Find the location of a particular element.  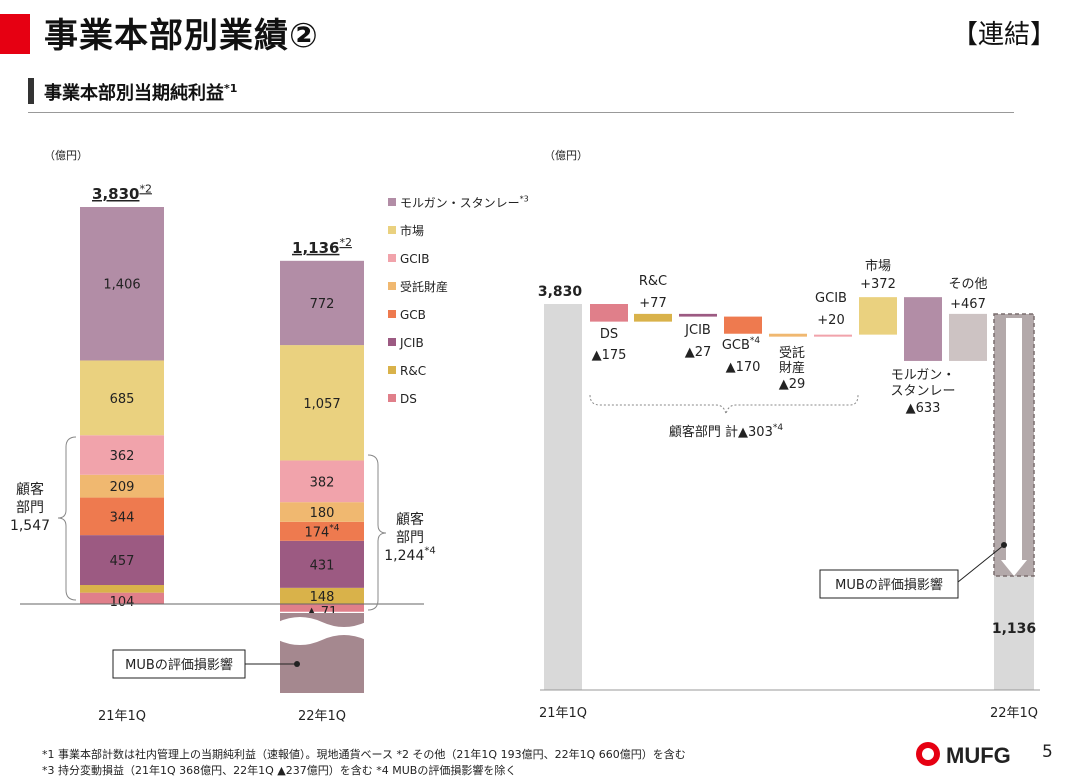

mub-callout-box-right is located at coordinates (889, 584).